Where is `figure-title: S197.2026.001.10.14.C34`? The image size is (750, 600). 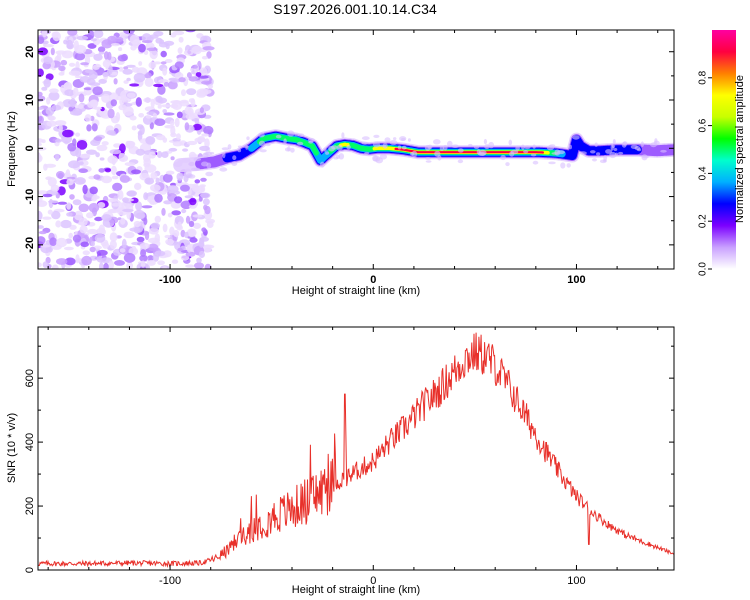 figure-title: S197.2026.001.10.14.C34 is located at coordinates (355, 9).